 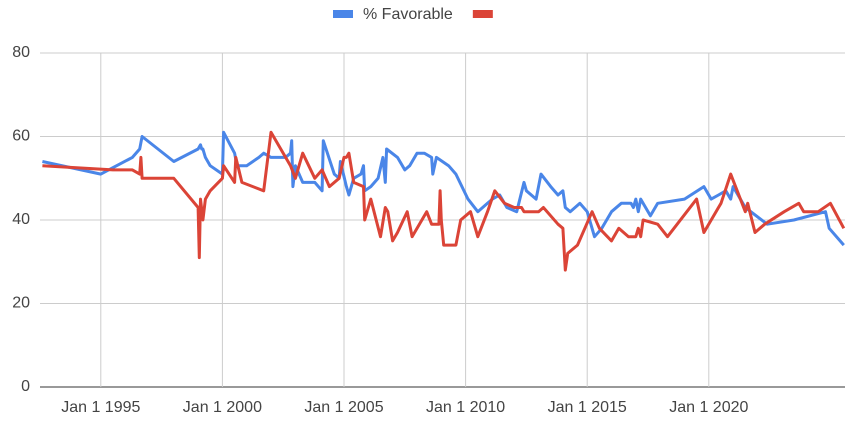 What do you see at coordinates (21, 136) in the screenshot?
I see `y-tick-label: 60` at bounding box center [21, 136].